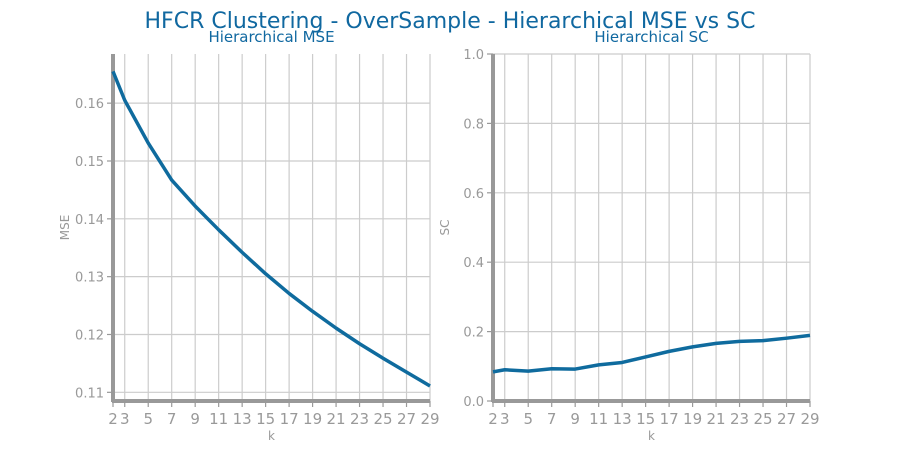 This screenshot has width=900, height=450. What do you see at coordinates (113, 419) in the screenshot?
I see `mse-x-tick-label: 2` at bounding box center [113, 419].